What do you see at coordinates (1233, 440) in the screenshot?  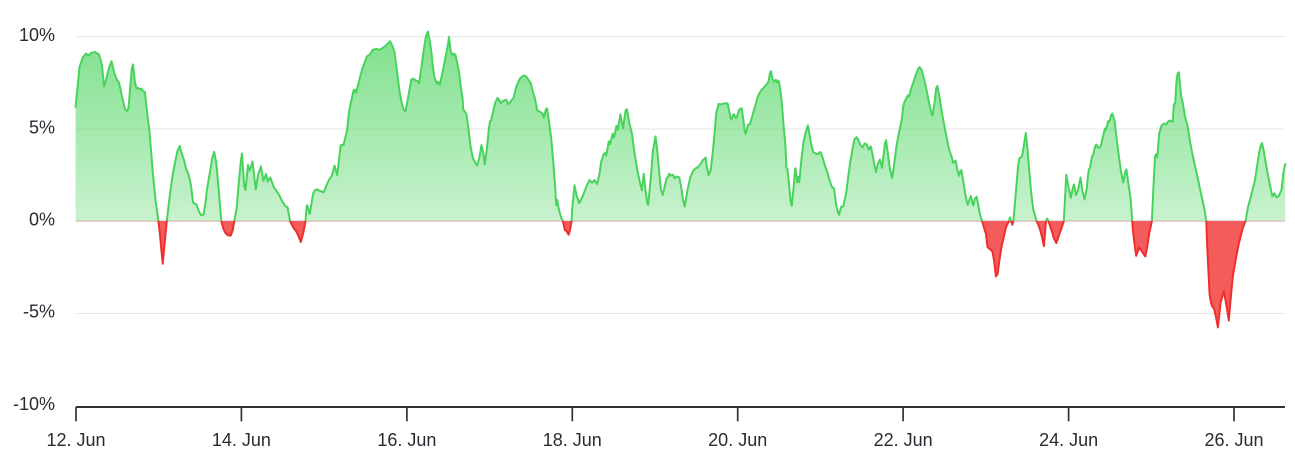 I see `svg-text: 26. Jun` at bounding box center [1233, 440].